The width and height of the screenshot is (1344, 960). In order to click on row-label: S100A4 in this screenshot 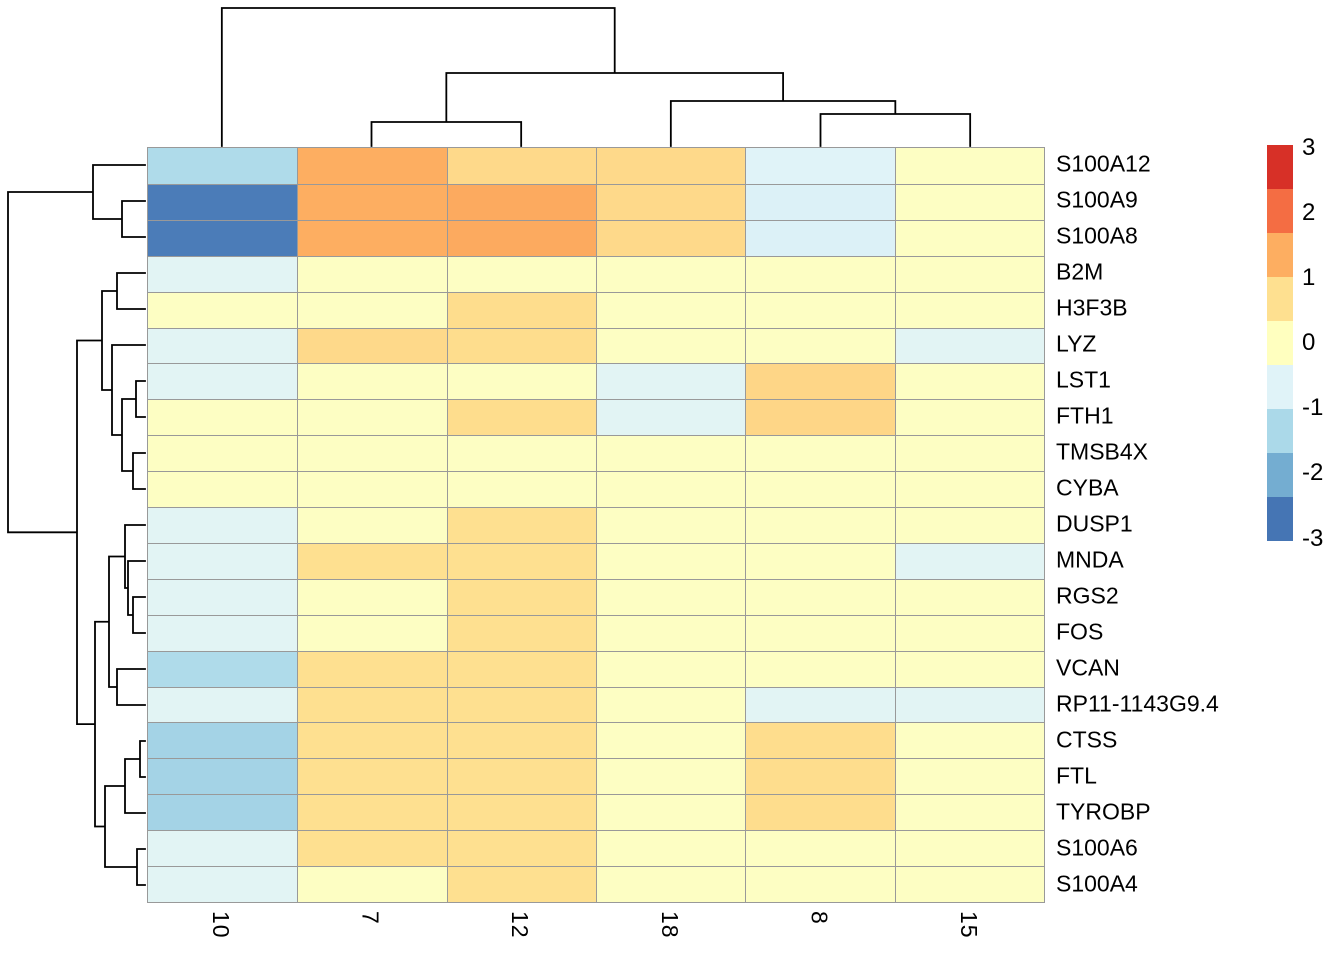, I will do `click(1097, 883)`.